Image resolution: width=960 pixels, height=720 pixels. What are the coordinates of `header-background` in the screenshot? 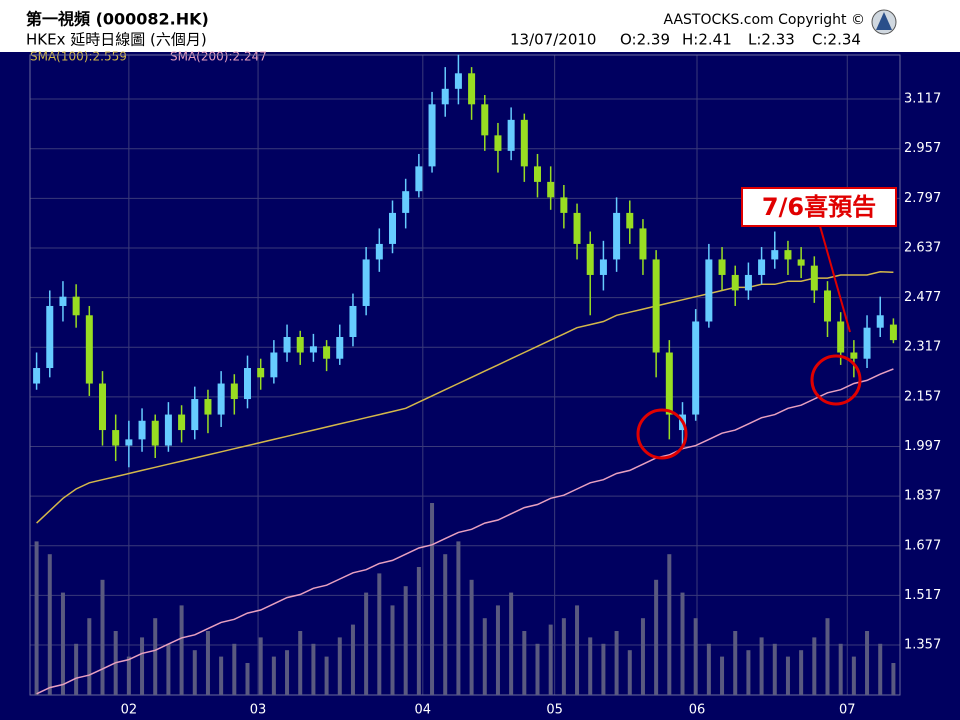 It's located at (480, 26).